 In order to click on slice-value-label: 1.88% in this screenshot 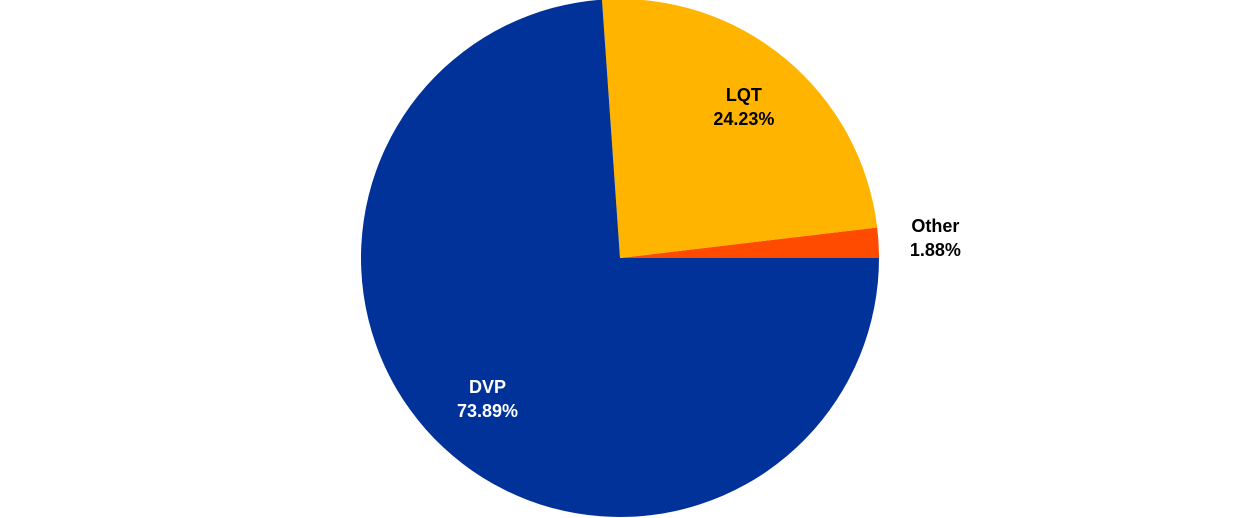, I will do `click(935, 250)`.